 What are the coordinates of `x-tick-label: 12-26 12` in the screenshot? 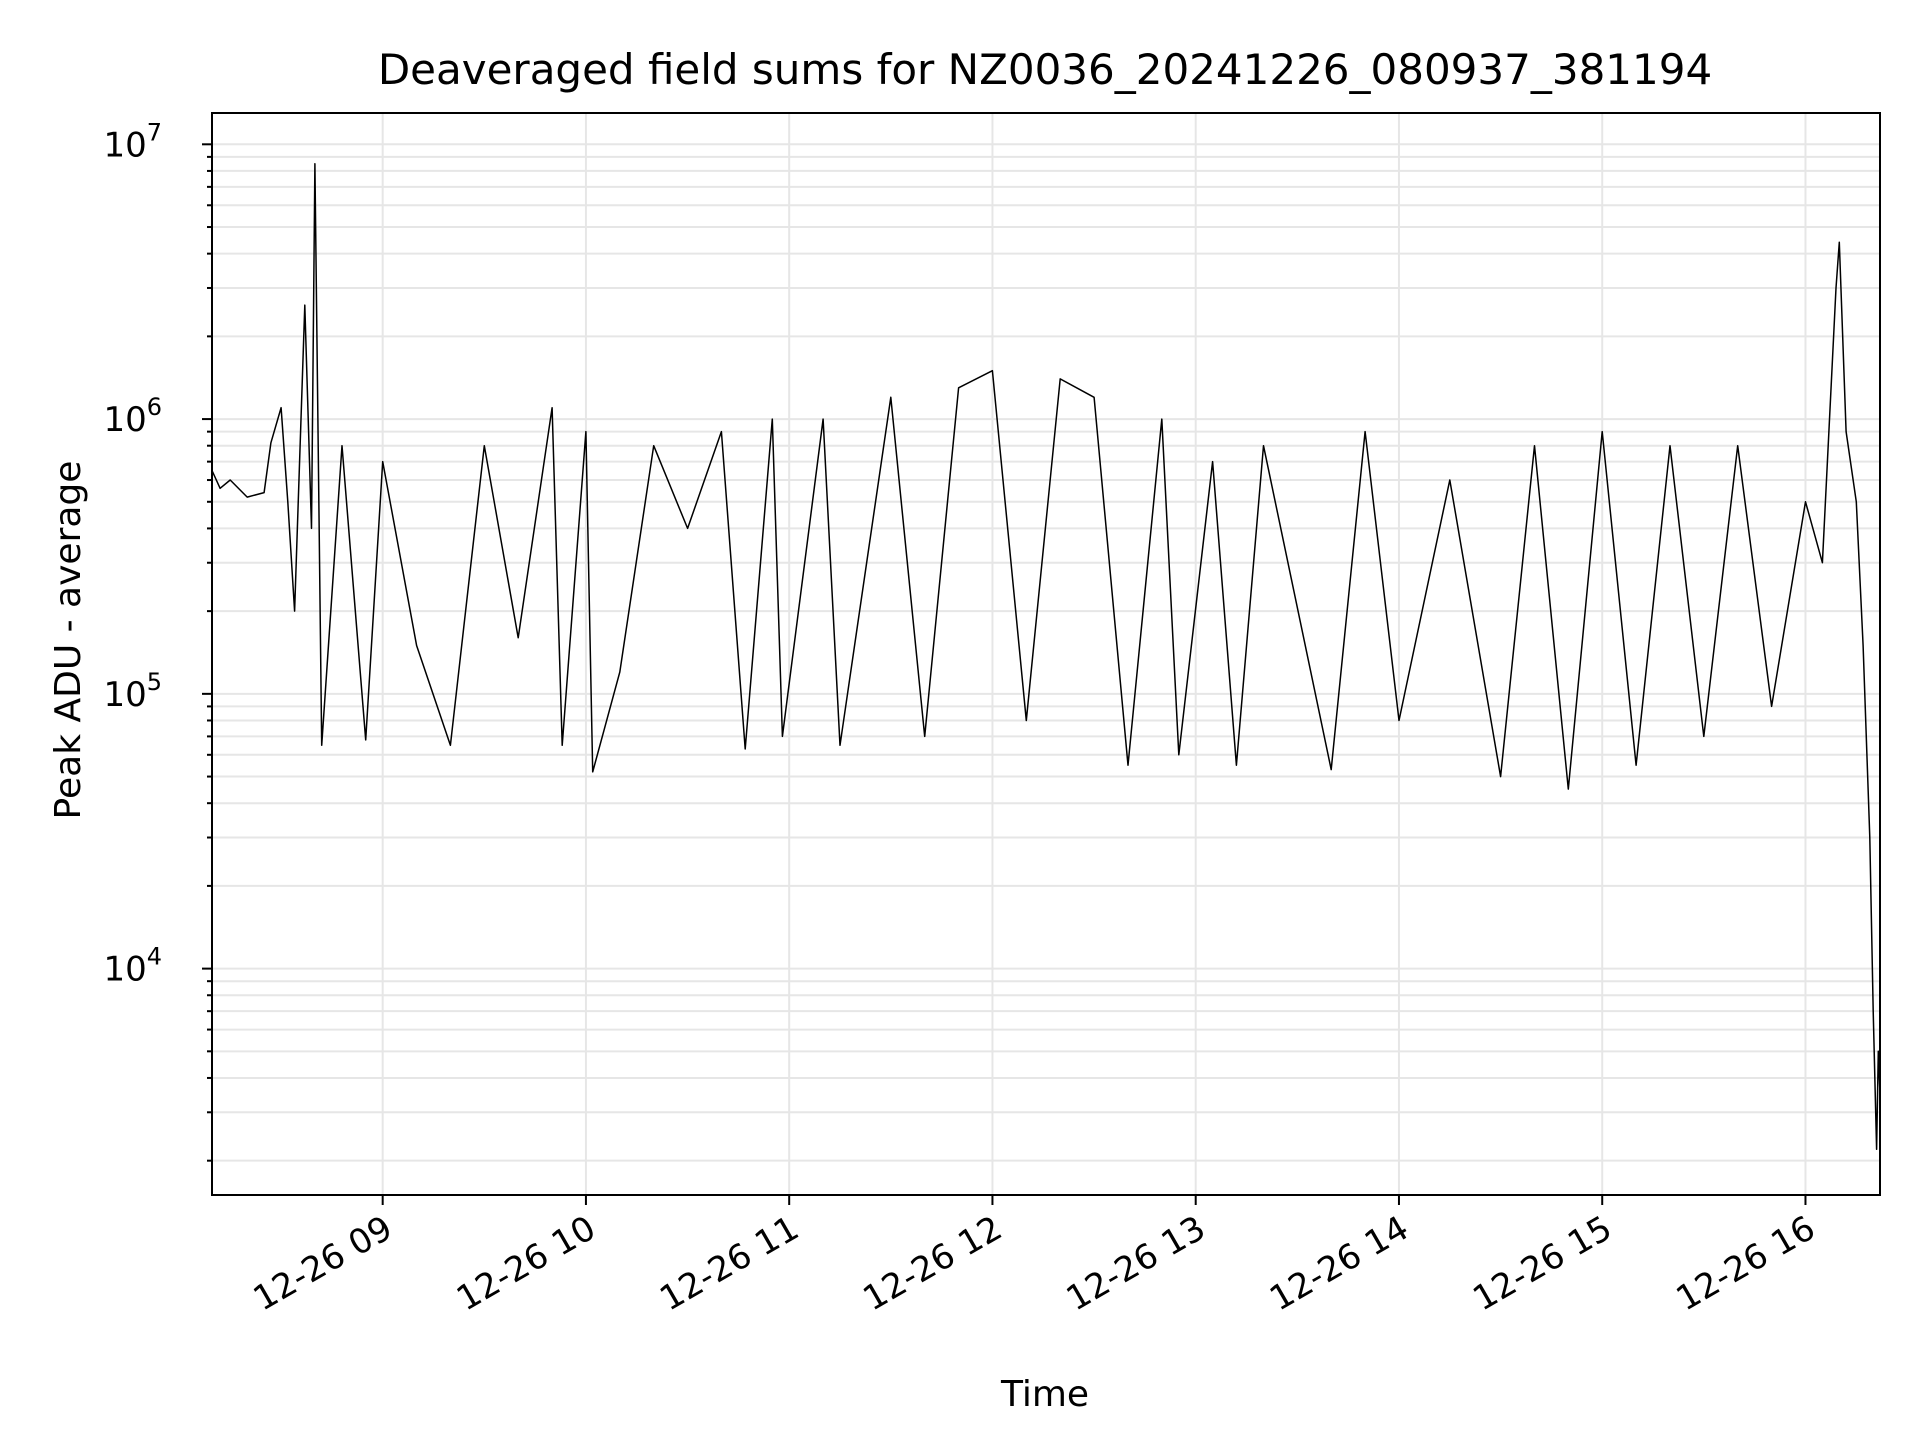 It's located at (933, 1263).